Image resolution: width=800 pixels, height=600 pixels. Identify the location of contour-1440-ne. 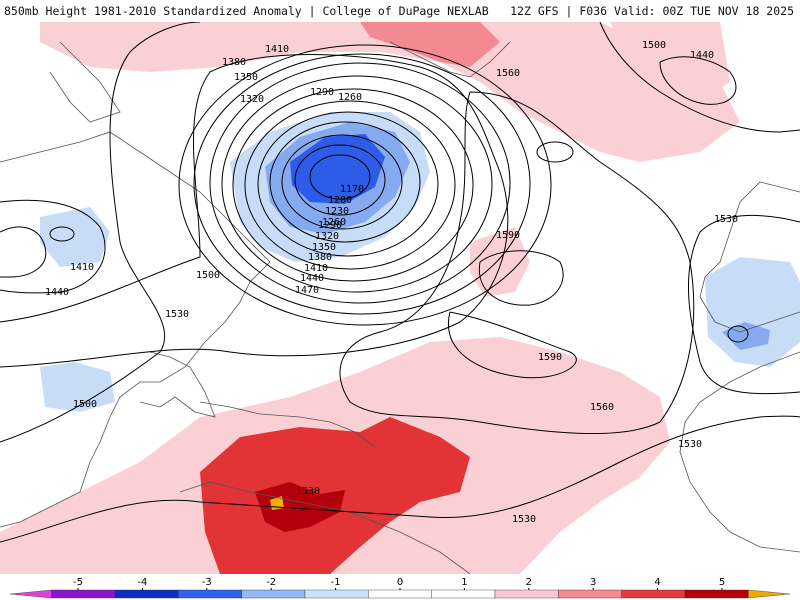
(698, 80).